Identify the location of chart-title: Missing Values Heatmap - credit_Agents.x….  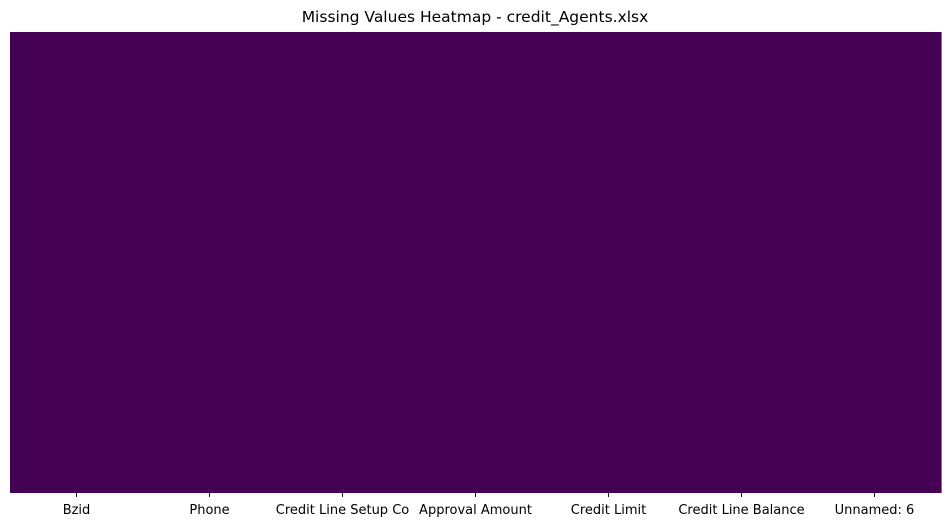
(475, 17).